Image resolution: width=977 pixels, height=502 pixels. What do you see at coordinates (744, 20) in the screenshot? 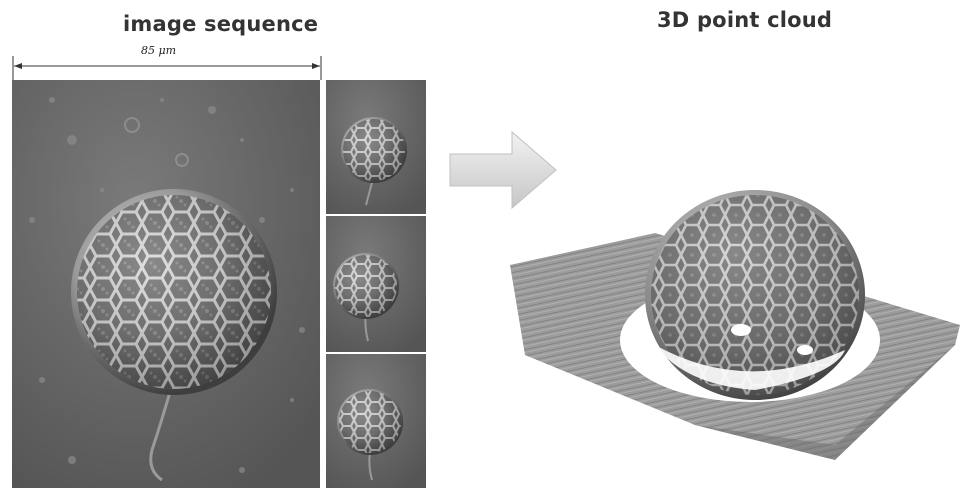
I see `point-cloud-title: 3D point cloud` at bounding box center [744, 20].